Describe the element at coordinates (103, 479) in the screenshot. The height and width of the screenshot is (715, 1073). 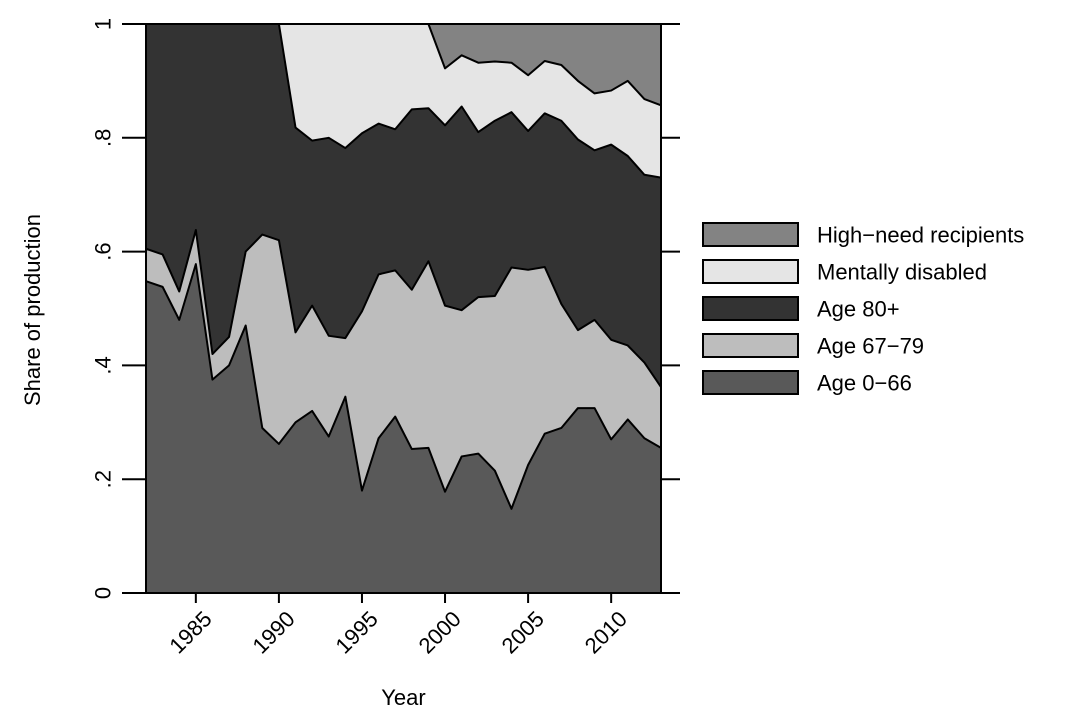
I see `y-tick-label: .2` at that location.